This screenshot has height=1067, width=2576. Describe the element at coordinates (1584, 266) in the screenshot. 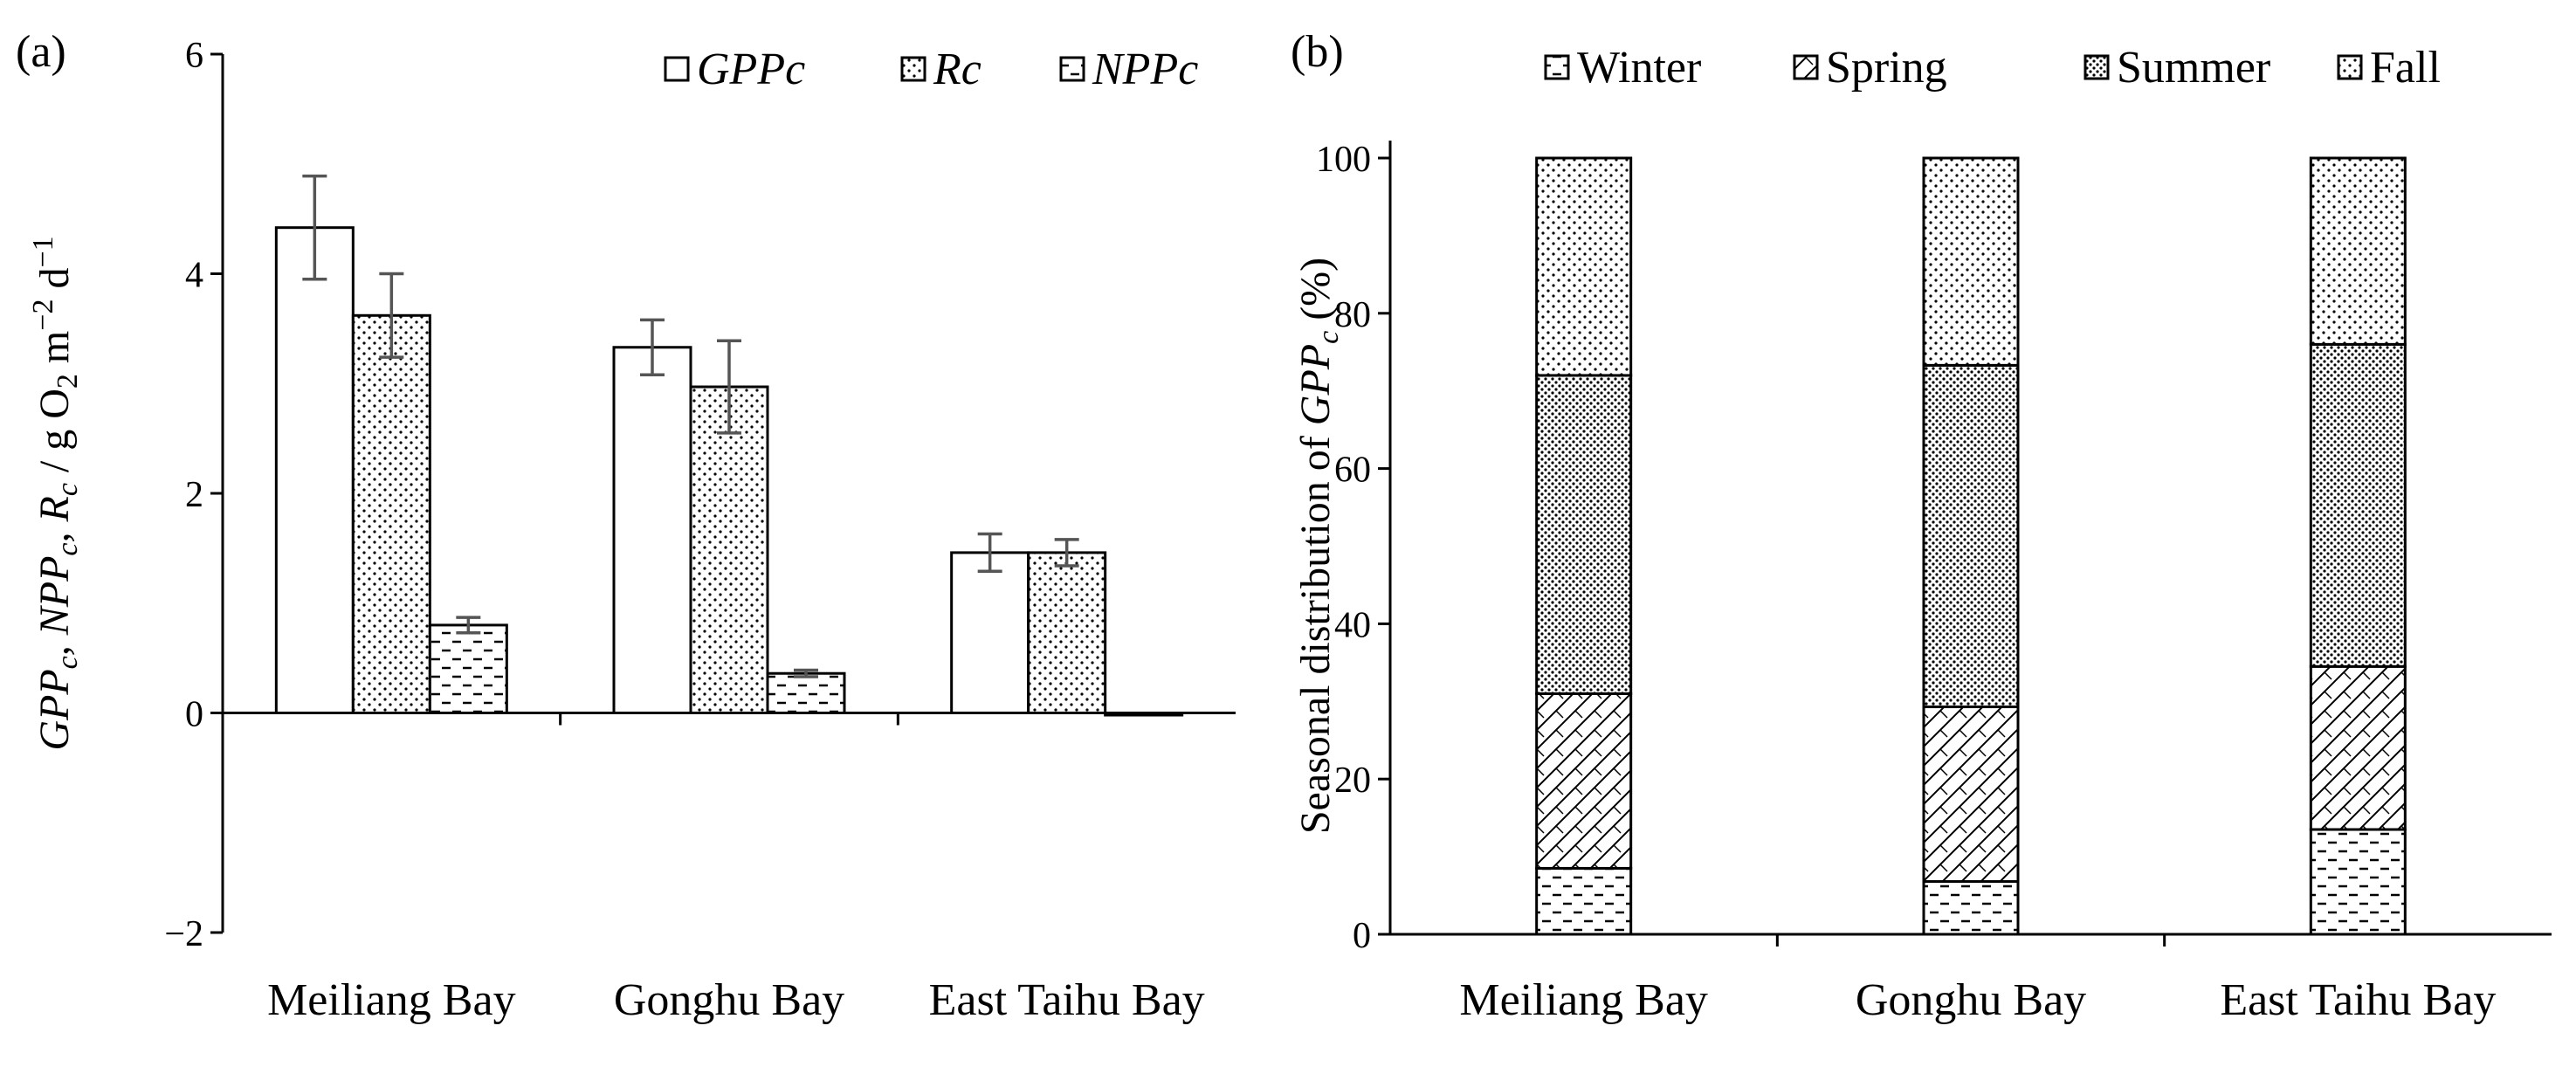

I see `segment-fall-meiliang-bay` at that location.